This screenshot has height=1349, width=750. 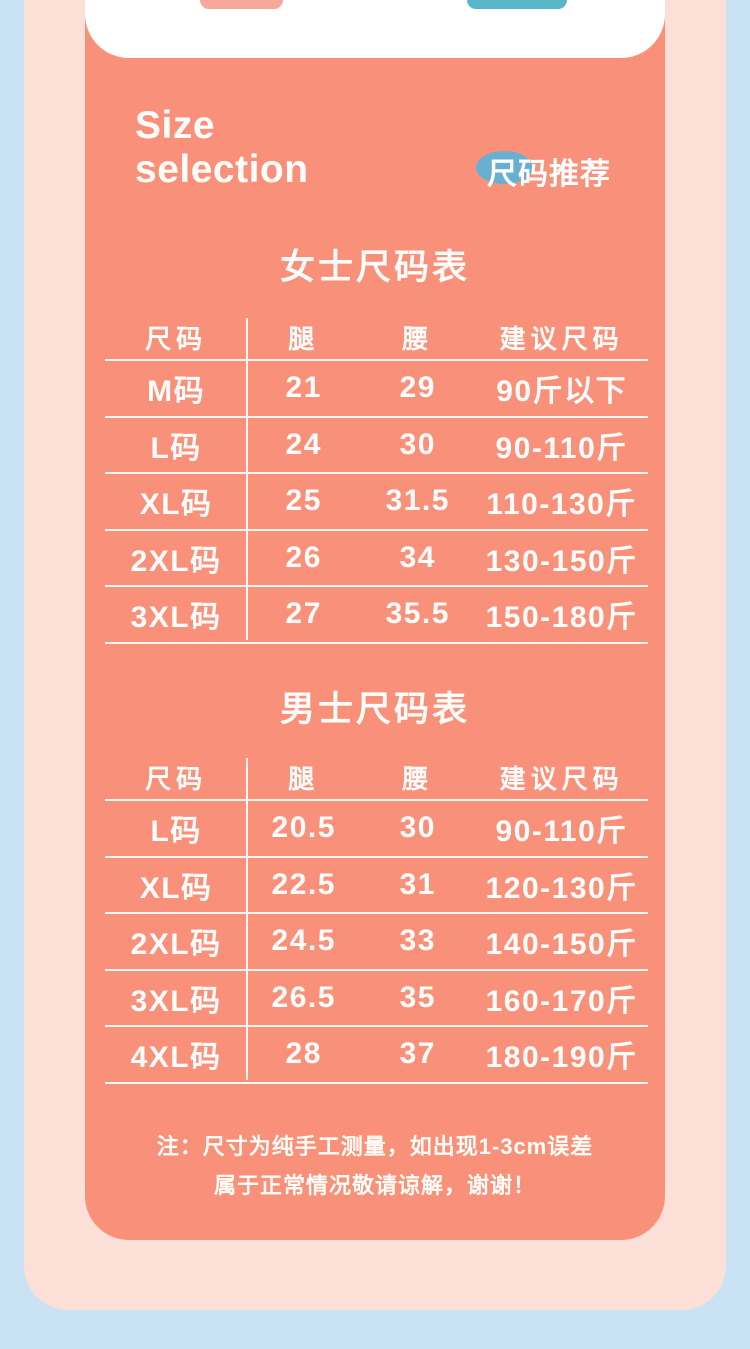 What do you see at coordinates (561, 505) in the screenshot?
I see `table-cell: 110-130斤` at bounding box center [561, 505].